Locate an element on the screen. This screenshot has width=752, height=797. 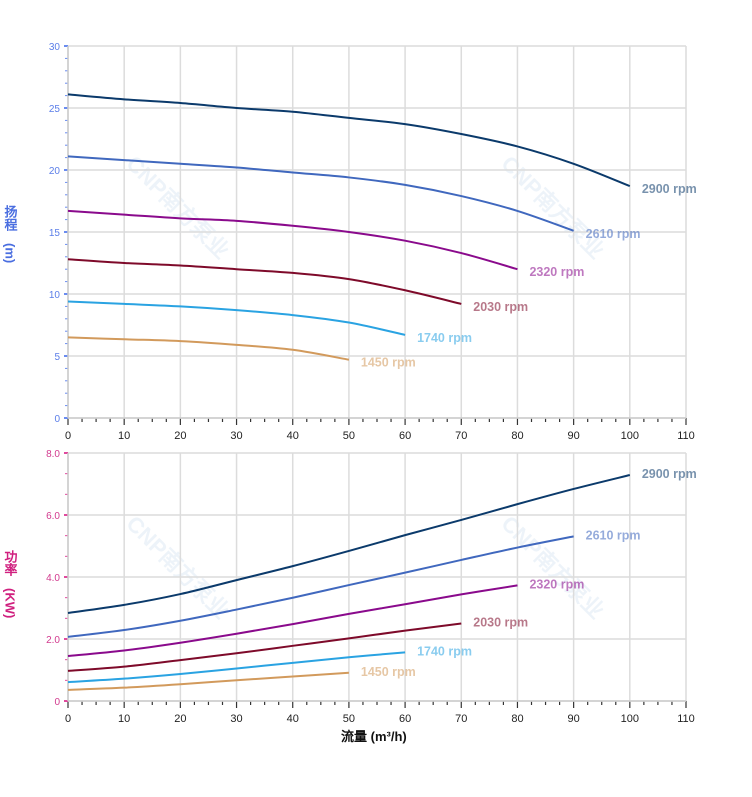
watermark-top: CNP南方泵业 is located at coordinates (177, 207).